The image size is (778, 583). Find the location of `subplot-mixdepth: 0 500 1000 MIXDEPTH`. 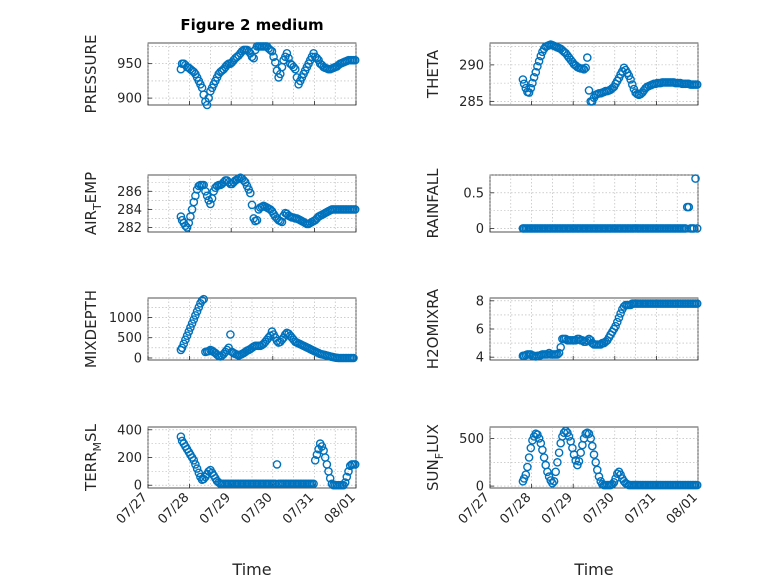

subplot-mixdepth: 0 500 1000 MIXDEPTH is located at coordinates (220, 329).